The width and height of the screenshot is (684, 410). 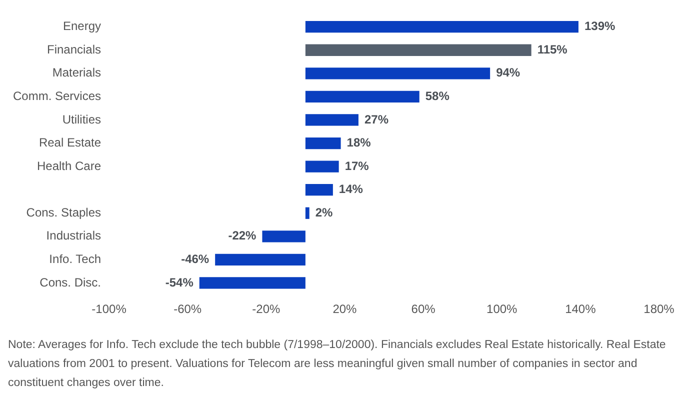 I want to click on y-tick-label: Energy, so click(x=82, y=26).